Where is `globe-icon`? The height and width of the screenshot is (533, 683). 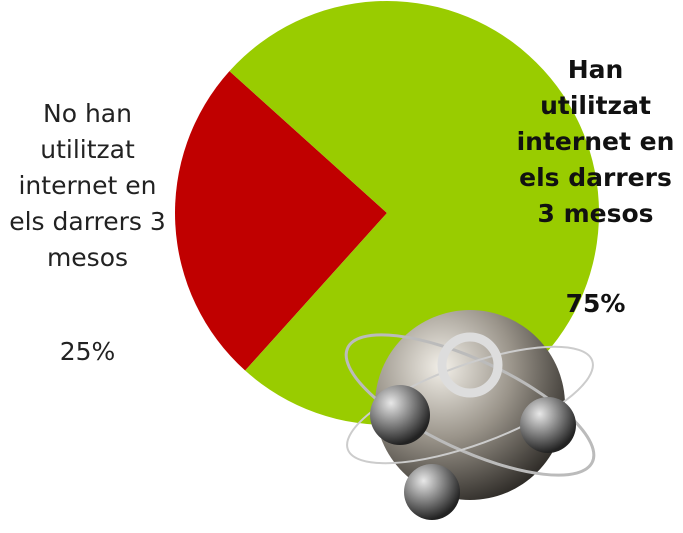
globe-icon is located at coordinates (470, 415).